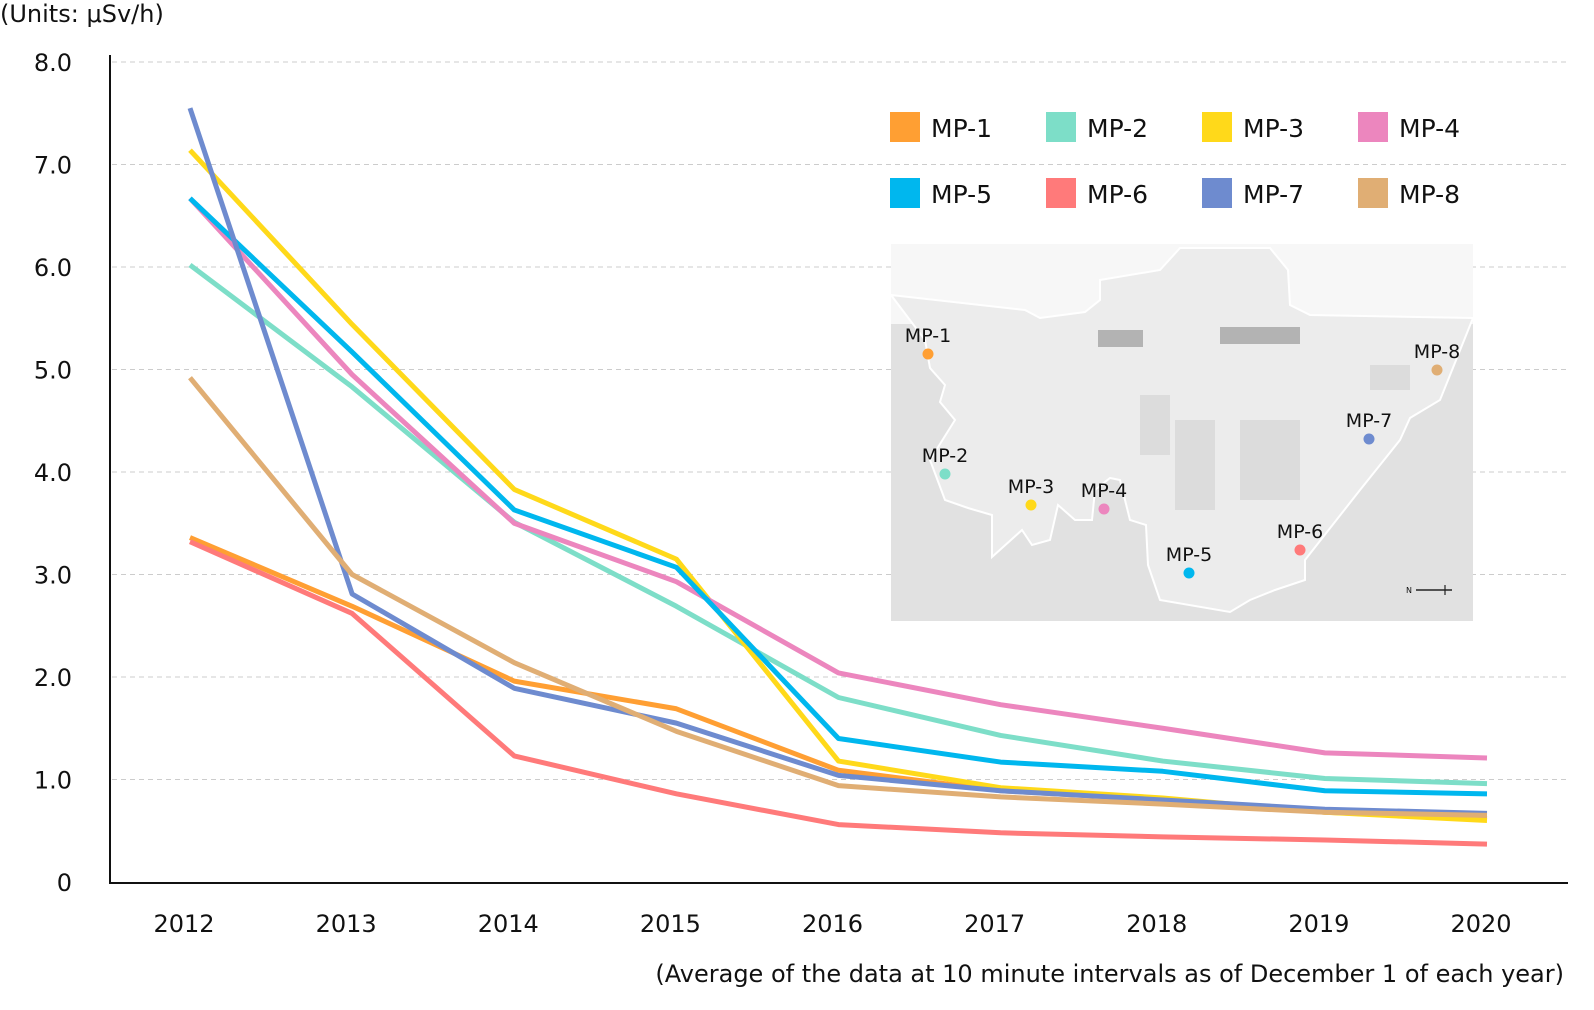  I want to click on map-marker-mp-2: MP-2, so click(945, 462).